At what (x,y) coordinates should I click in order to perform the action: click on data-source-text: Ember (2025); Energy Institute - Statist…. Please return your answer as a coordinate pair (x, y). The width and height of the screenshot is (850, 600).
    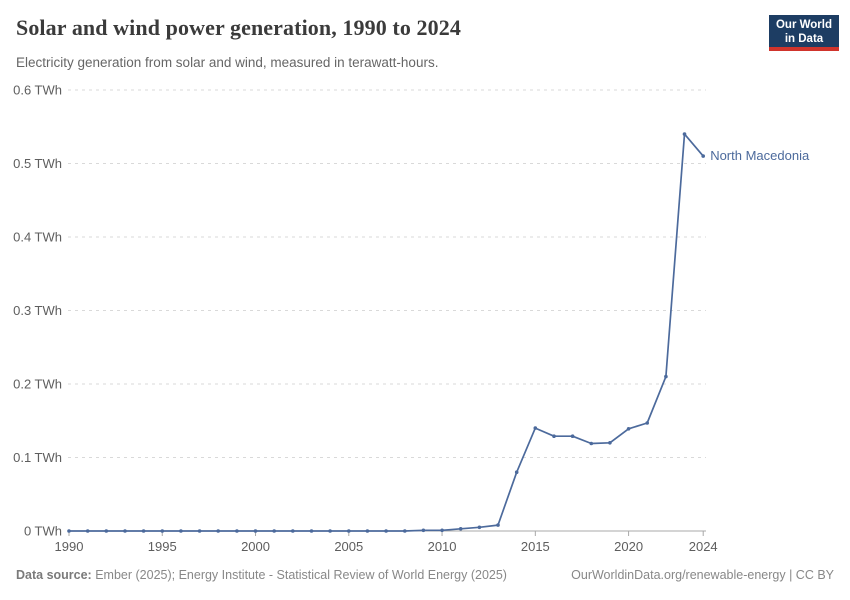
    Looking at the image, I should click on (299, 575).